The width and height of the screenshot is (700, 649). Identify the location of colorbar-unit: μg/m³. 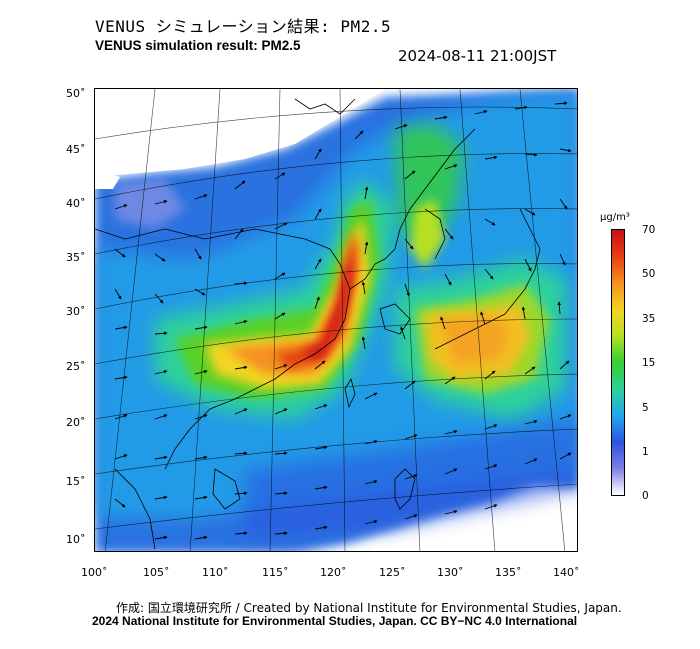
(615, 217).